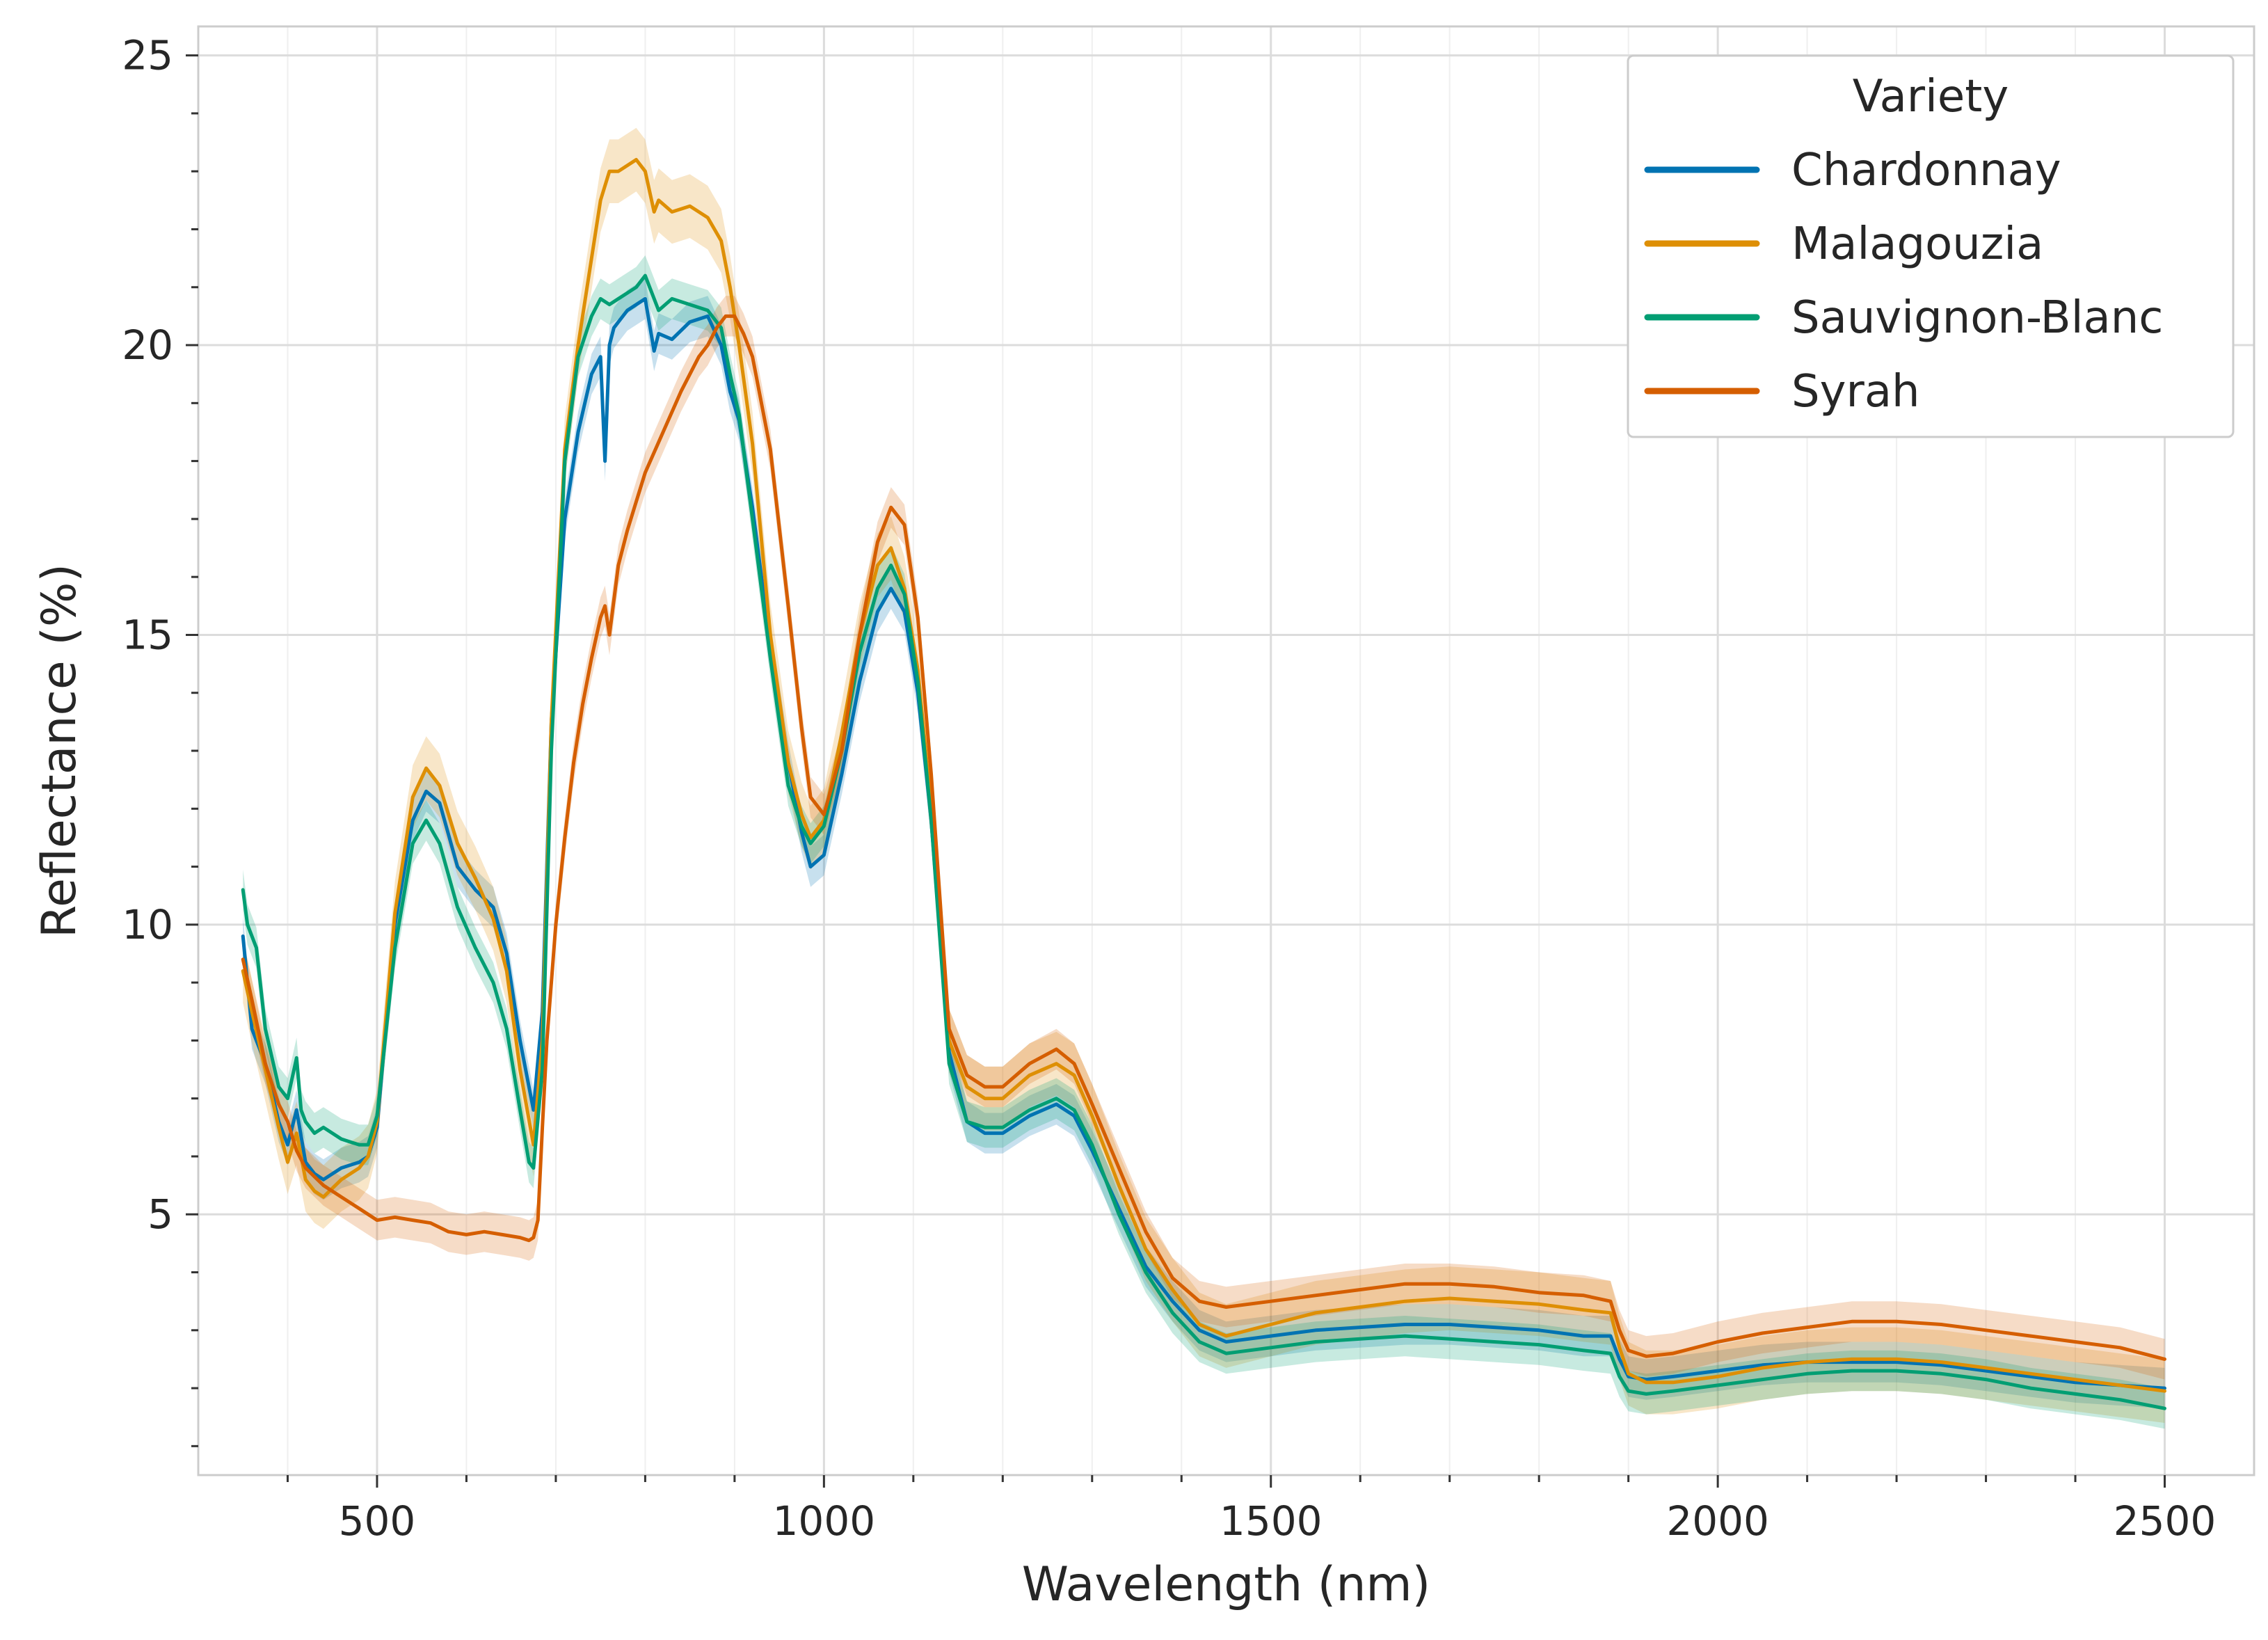 This screenshot has width=2268, height=1640. I want to click on y-tick-label: 15, so click(147, 634).